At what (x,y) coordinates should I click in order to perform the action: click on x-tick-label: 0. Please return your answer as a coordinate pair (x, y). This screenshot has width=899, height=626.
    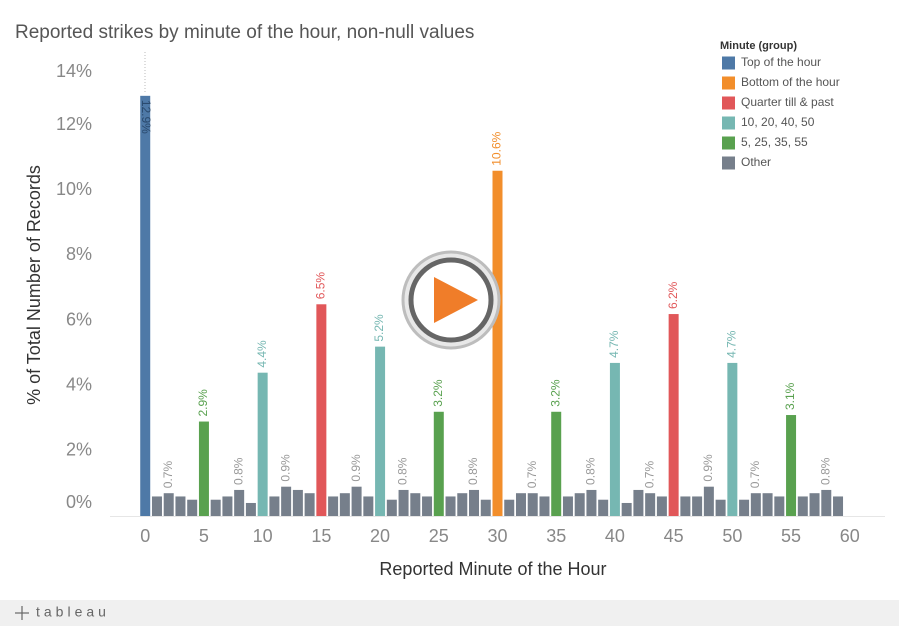
    Looking at the image, I should click on (145, 536).